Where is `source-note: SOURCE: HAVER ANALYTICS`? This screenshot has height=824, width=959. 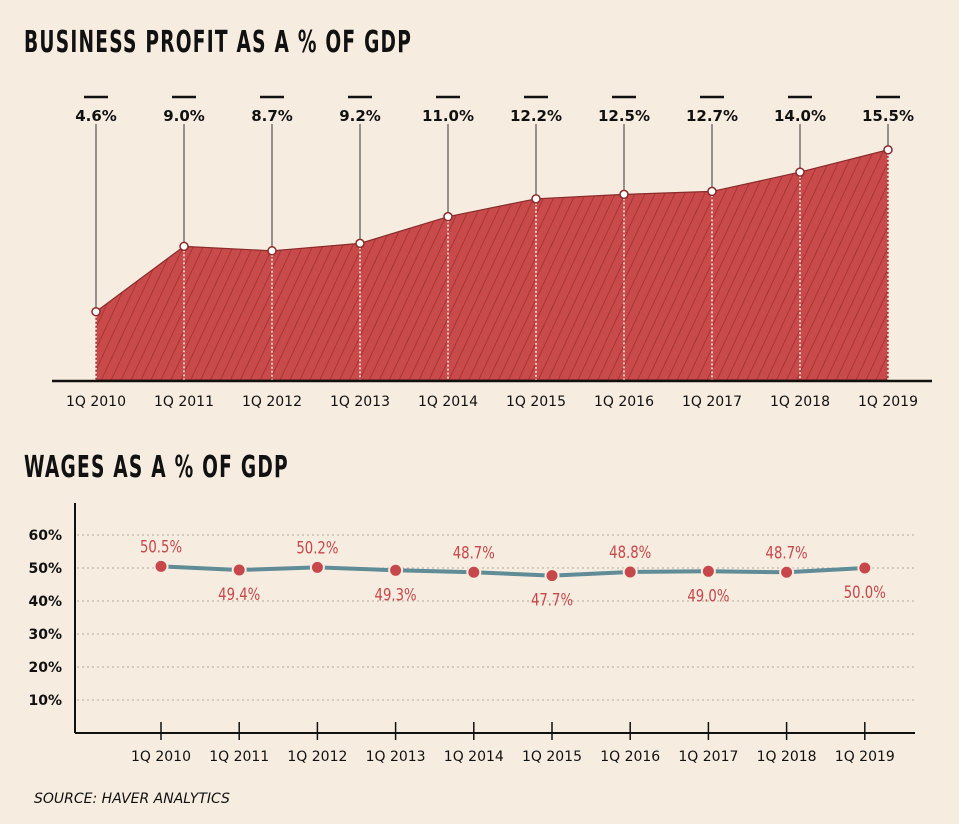 source-note: SOURCE: HAVER ANALYTICS is located at coordinates (132, 799).